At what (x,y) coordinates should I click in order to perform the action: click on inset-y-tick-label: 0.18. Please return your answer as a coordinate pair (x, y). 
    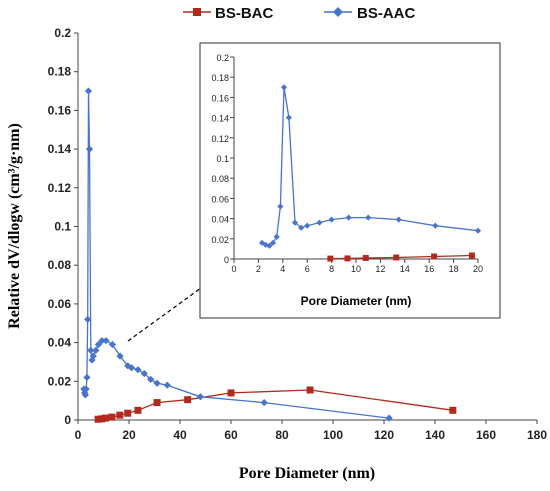
    Looking at the image, I should click on (220, 78).